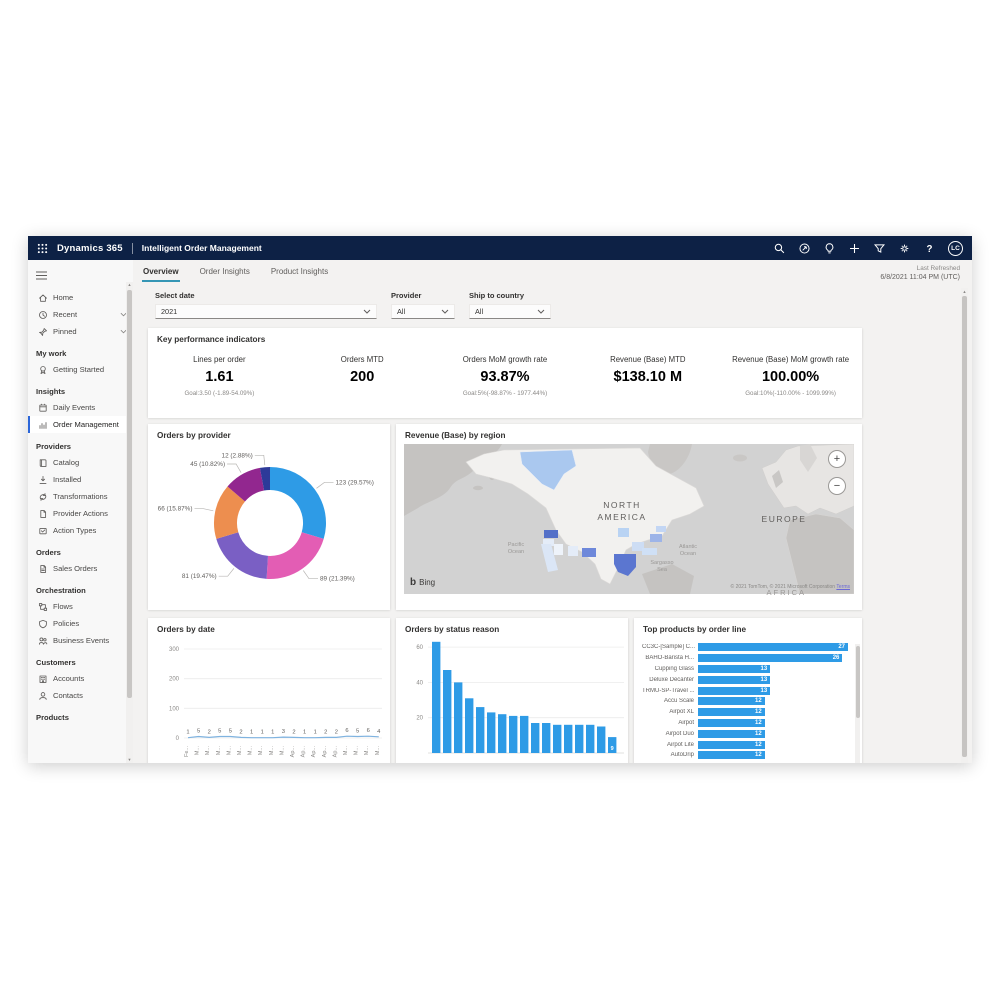 This screenshot has height=1000, width=1000. I want to click on top-products-row: Cupping Glass 13, so click(747, 669).